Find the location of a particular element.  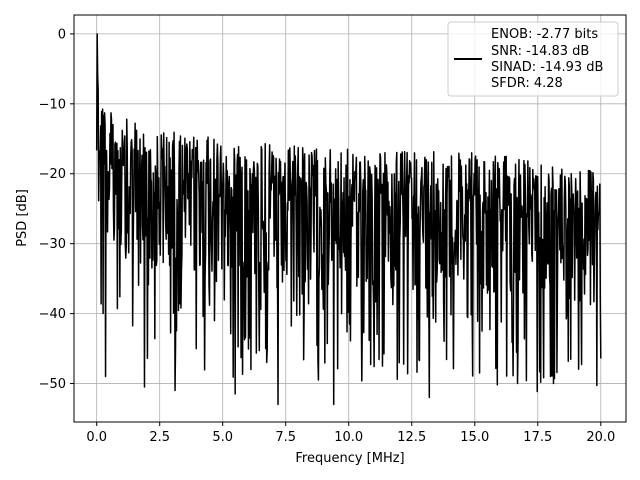

y-tick-label: −50 is located at coordinates (52, 384).